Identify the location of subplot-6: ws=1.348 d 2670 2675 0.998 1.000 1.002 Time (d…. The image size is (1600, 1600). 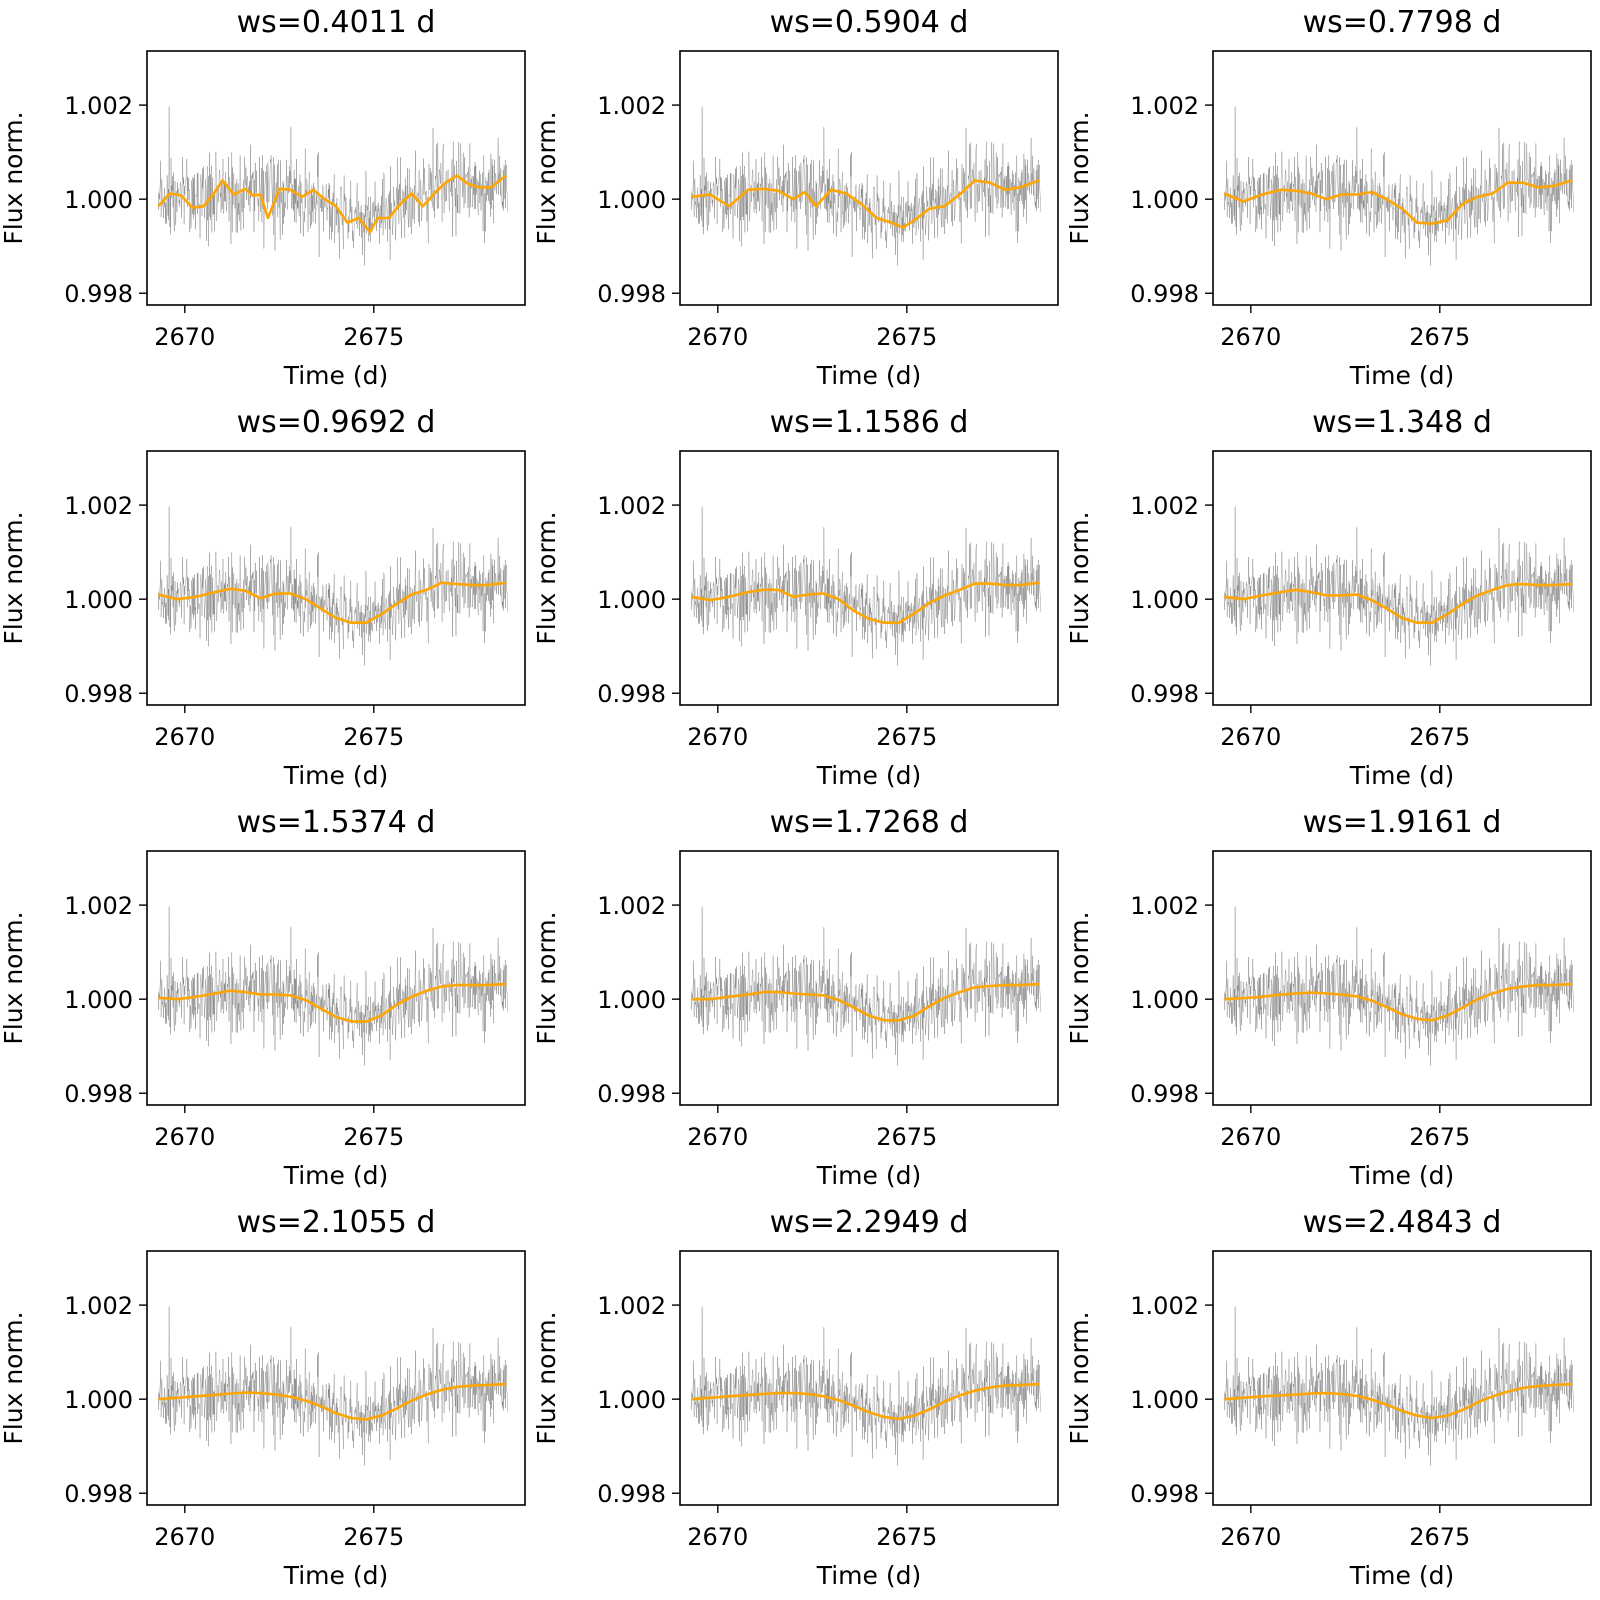
(1328, 597).